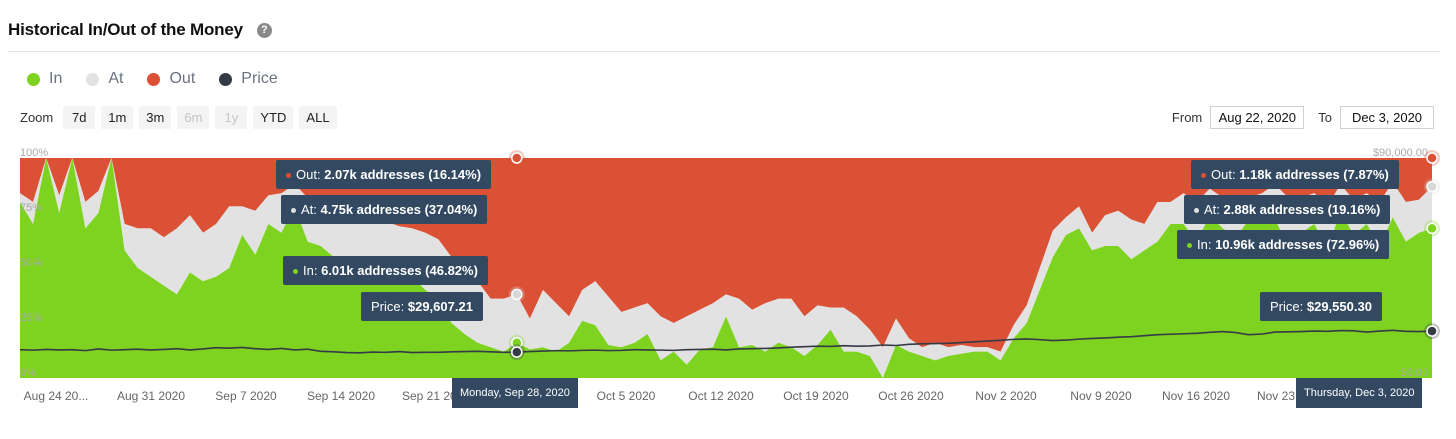  I want to click on x-tick-label: Nov 16 2020, so click(1196, 396).